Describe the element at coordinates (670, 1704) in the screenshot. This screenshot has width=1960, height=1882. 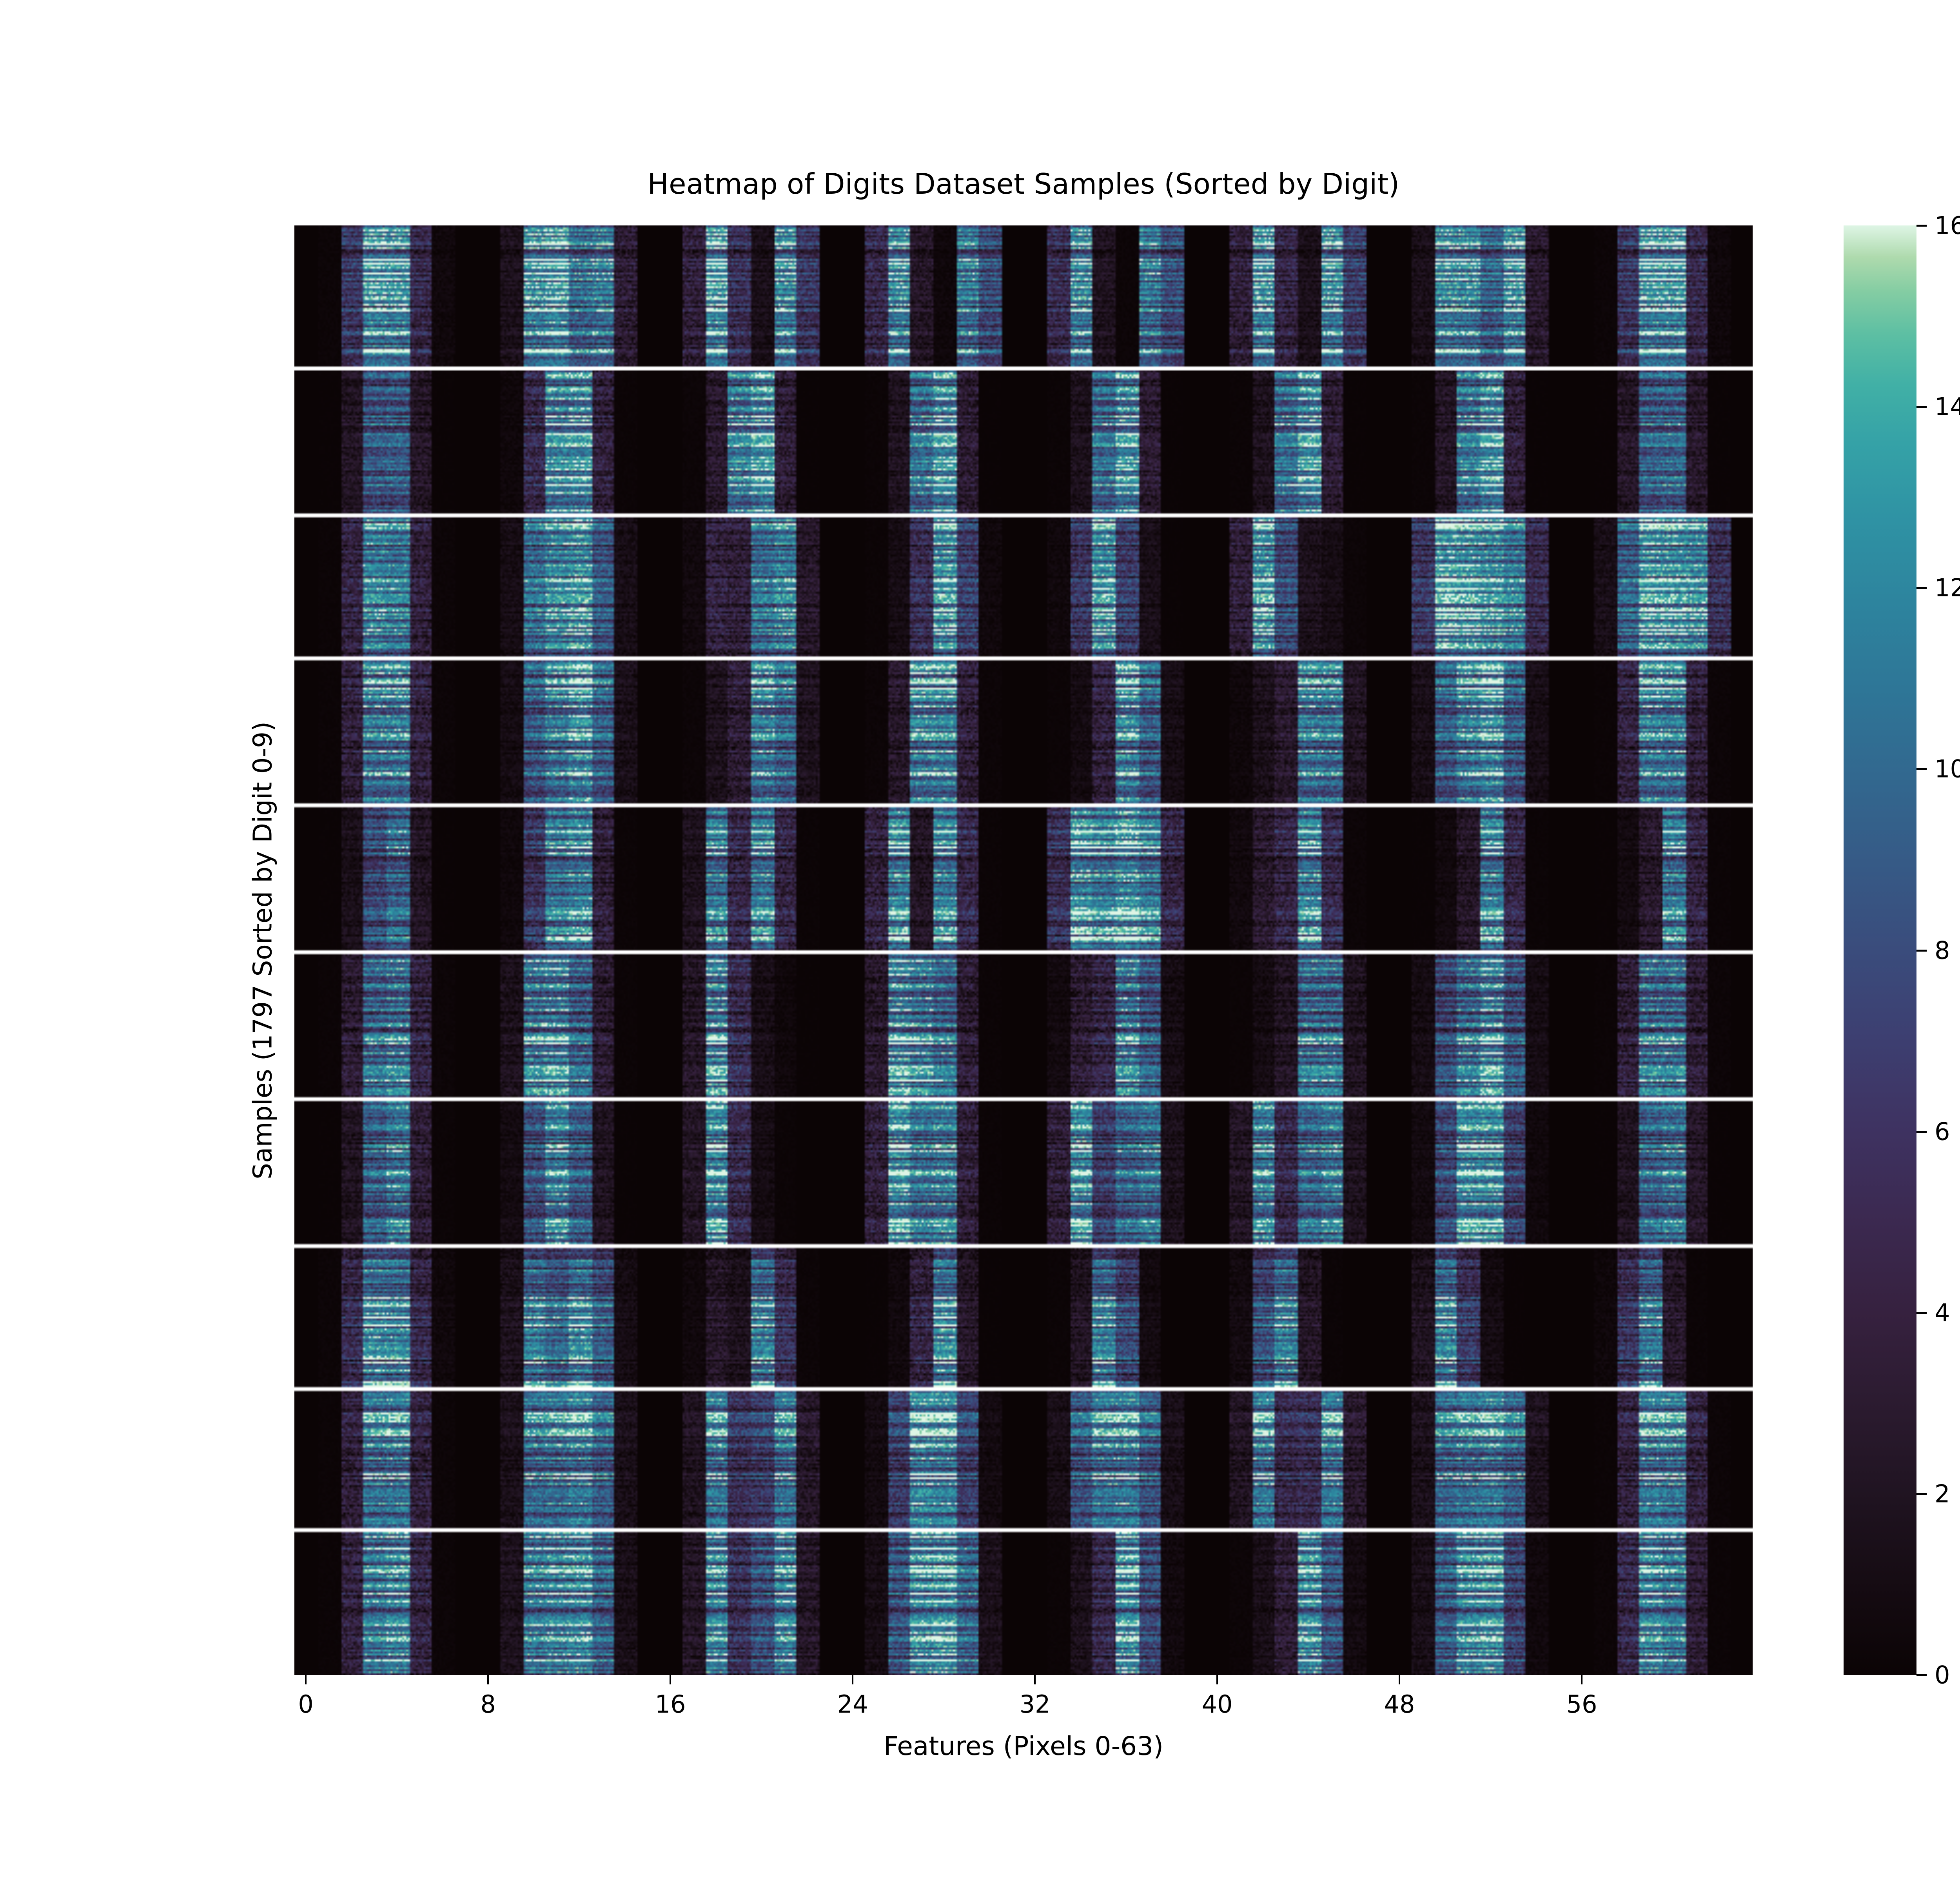
I see `x-tick-label: 16` at that location.